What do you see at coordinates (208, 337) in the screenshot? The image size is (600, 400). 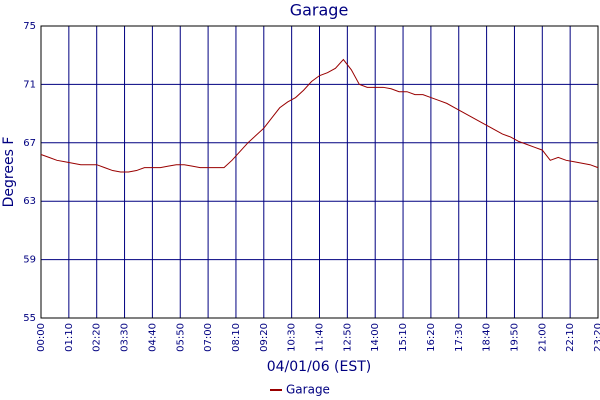 I see `x-tick-label: 07:00` at bounding box center [208, 337].